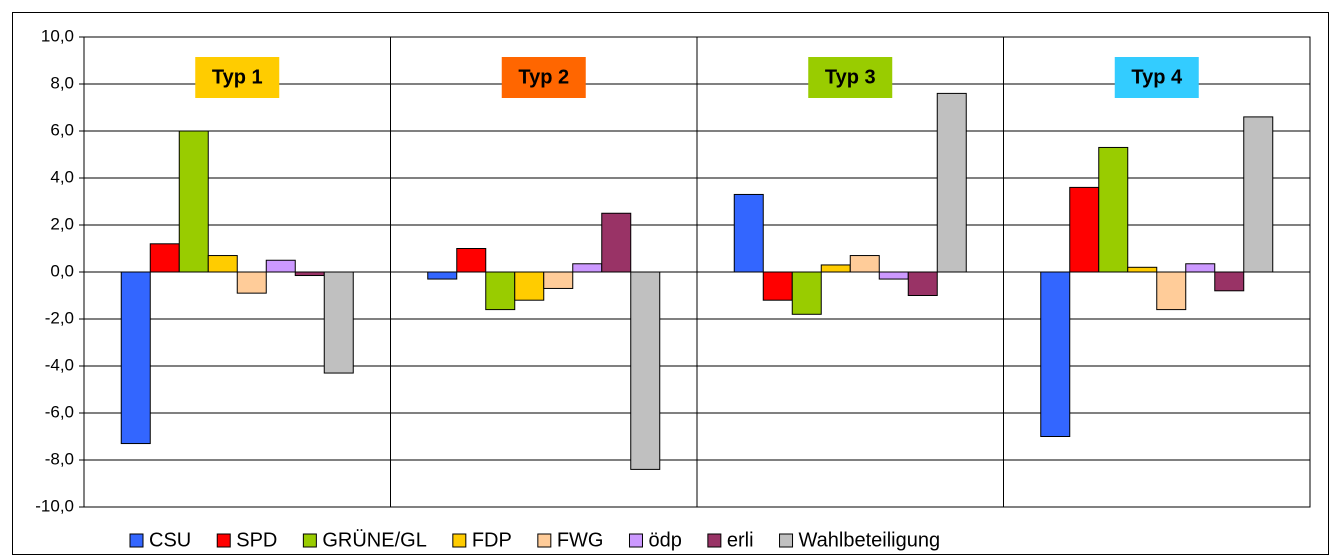 Image resolution: width=1329 pixels, height=555 pixels. What do you see at coordinates (62, 223) in the screenshot?
I see `y-tick-label: 2,0` at bounding box center [62, 223].